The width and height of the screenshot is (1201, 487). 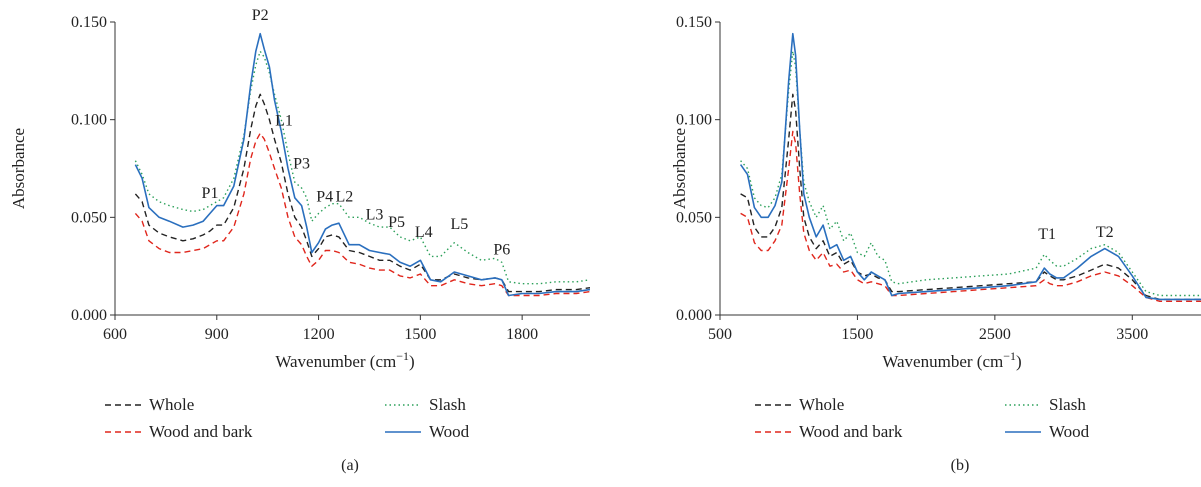 I want to click on peak-label: P1, so click(x=210, y=193).